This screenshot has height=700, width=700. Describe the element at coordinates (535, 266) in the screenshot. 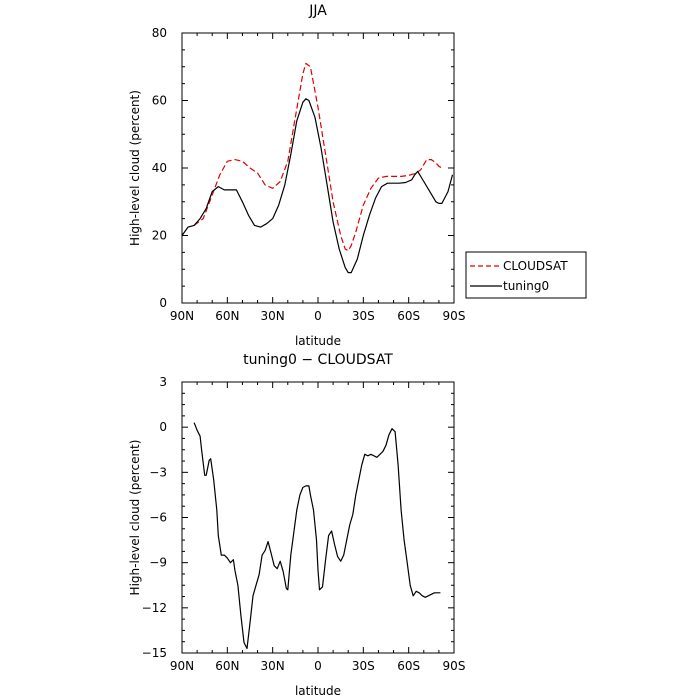

I see `legend-label-cloudsat: CLOUDSAT` at that location.